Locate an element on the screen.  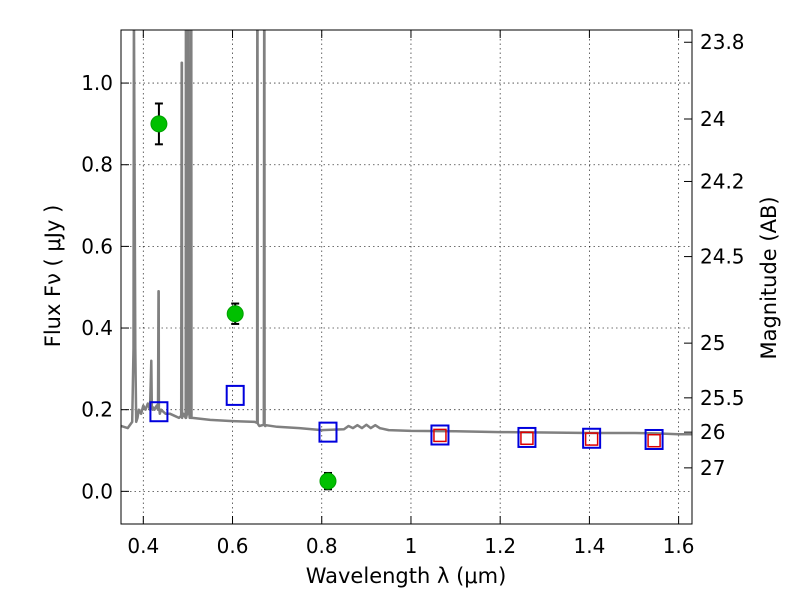
right-tick-label: 26 is located at coordinates (712, 432).